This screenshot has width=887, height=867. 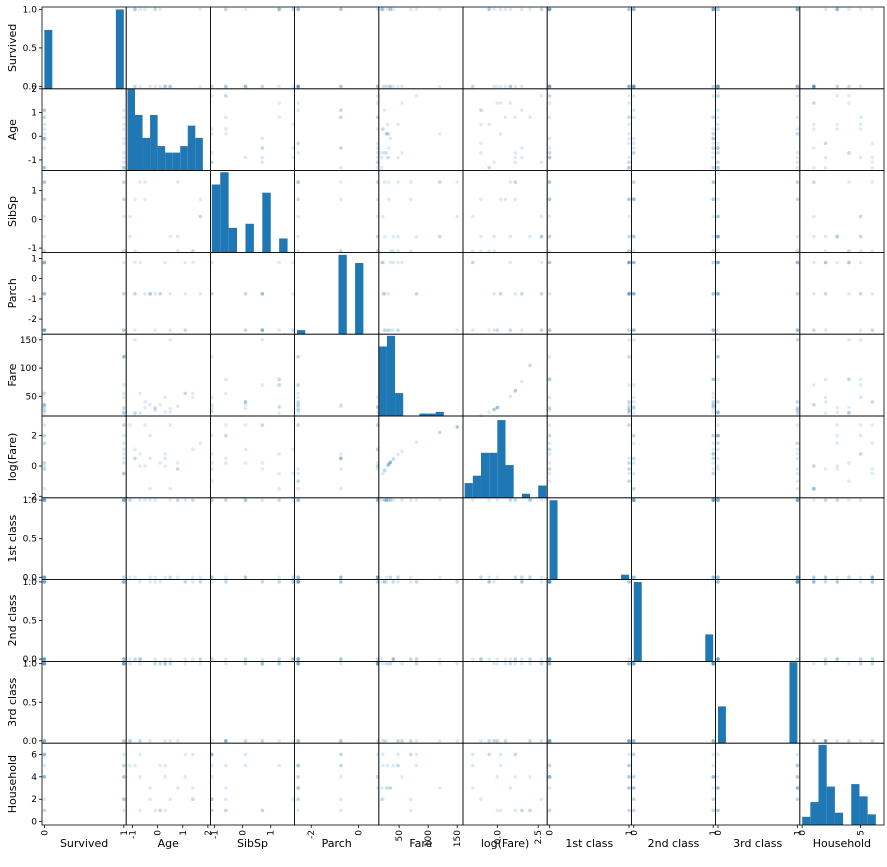 I want to click on y-tick-label: 1.0, so click(x=30, y=10).